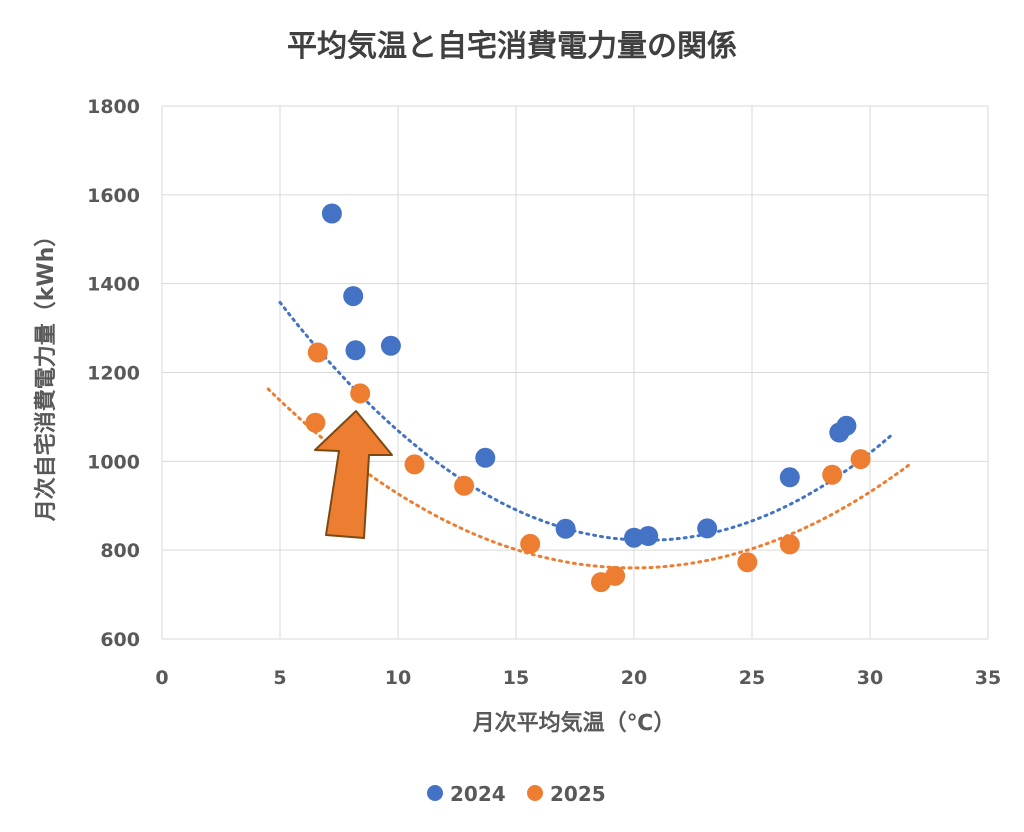 Image resolution: width=1024 pixels, height=832 pixels. I want to click on x-tick-label: 15, so click(516, 678).